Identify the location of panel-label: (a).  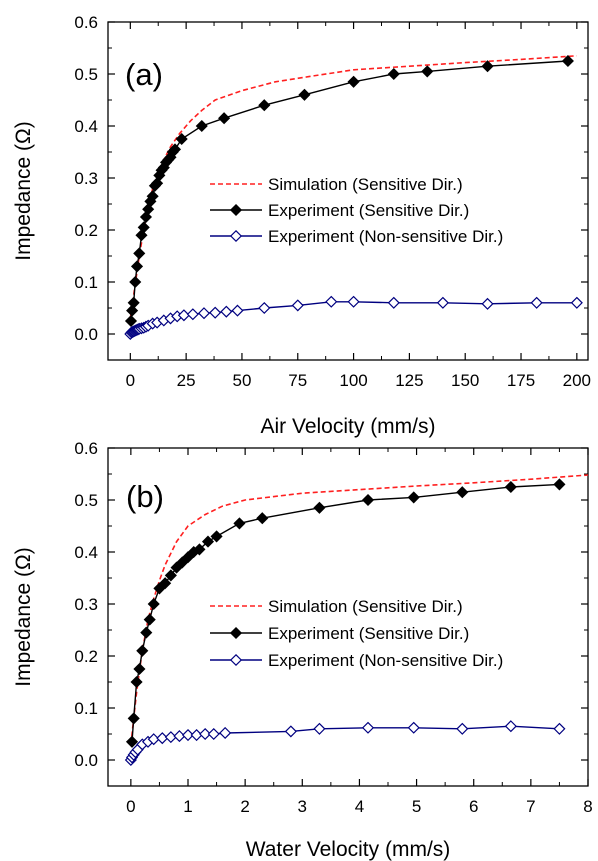
(144, 74).